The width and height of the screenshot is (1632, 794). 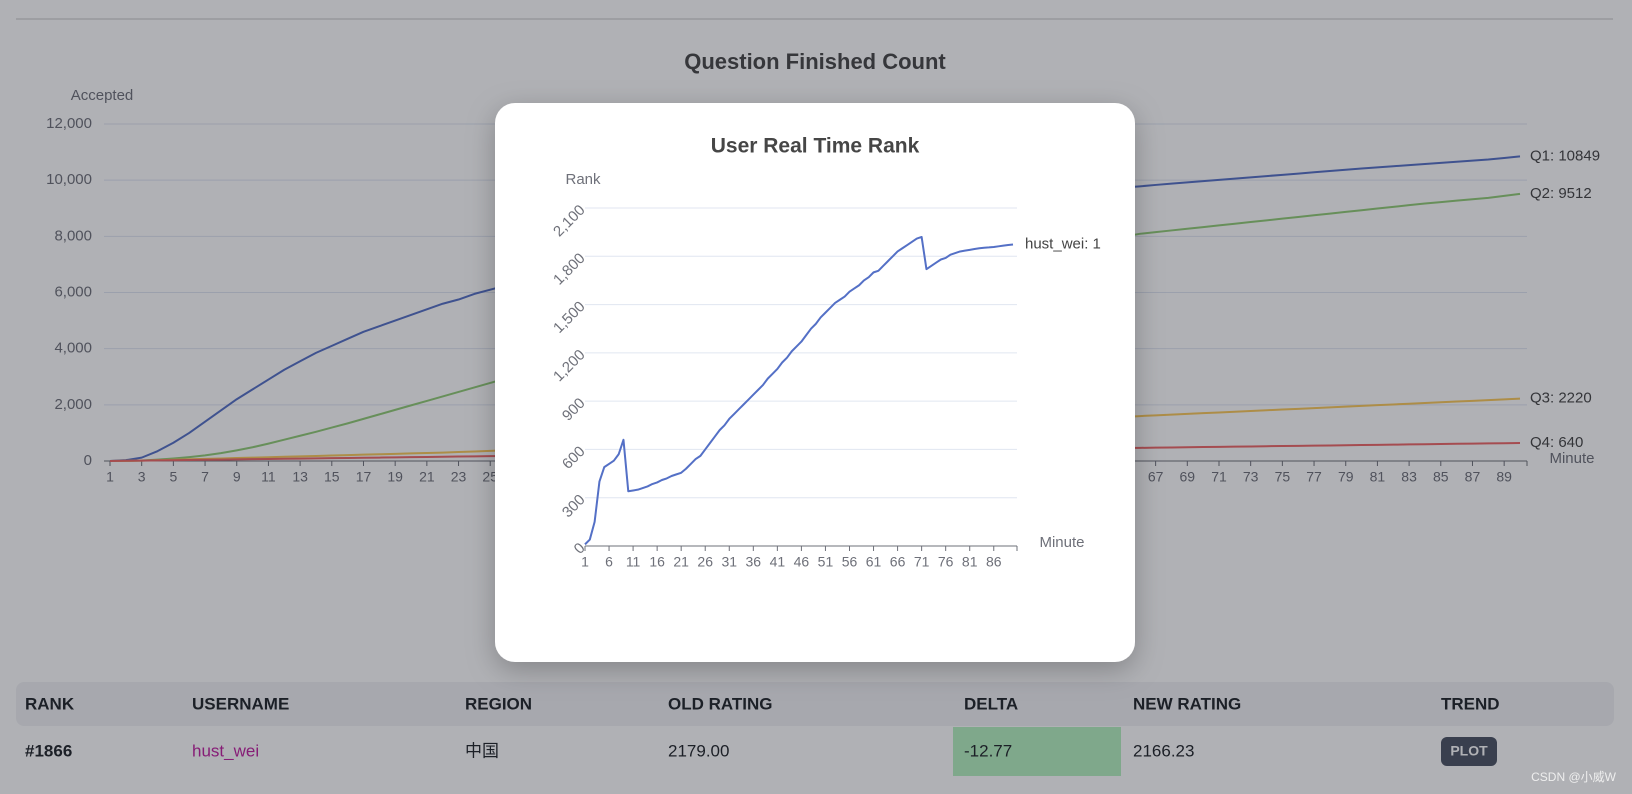 I want to click on table-cell: 2179.00, so click(x=698, y=750).